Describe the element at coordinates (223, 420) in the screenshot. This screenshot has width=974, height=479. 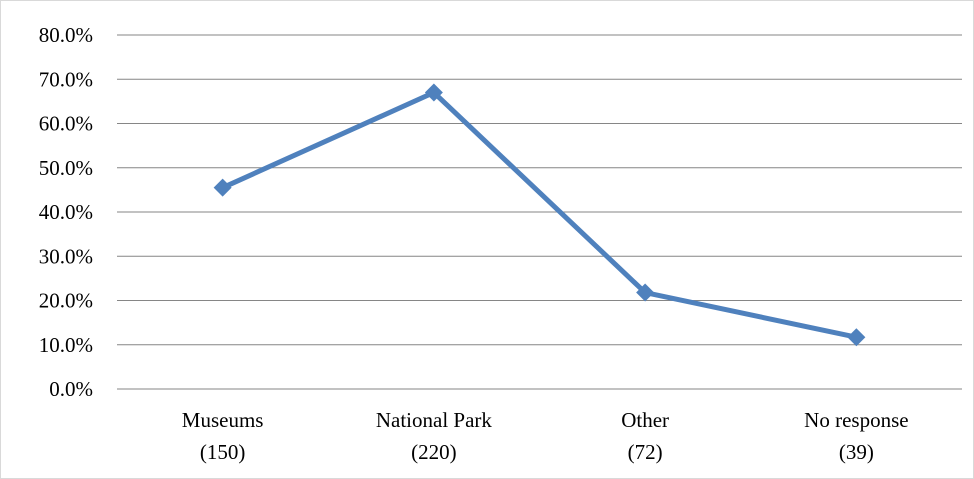
I see `x-category-label: Museums` at that location.